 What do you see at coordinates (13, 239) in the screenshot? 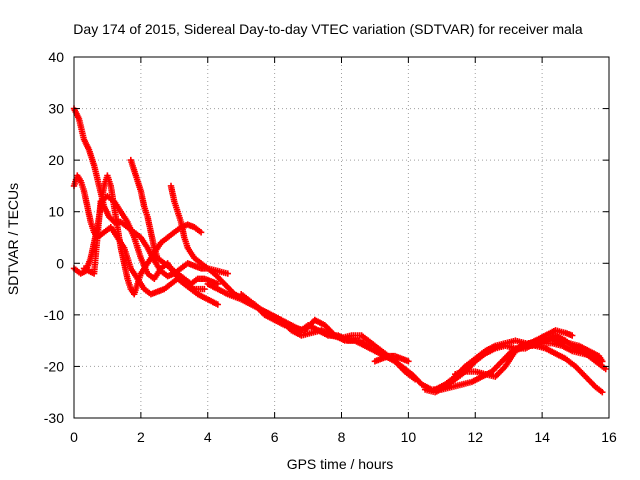
I see `y-axis-label: SDTVAR / TECUs` at bounding box center [13, 239].